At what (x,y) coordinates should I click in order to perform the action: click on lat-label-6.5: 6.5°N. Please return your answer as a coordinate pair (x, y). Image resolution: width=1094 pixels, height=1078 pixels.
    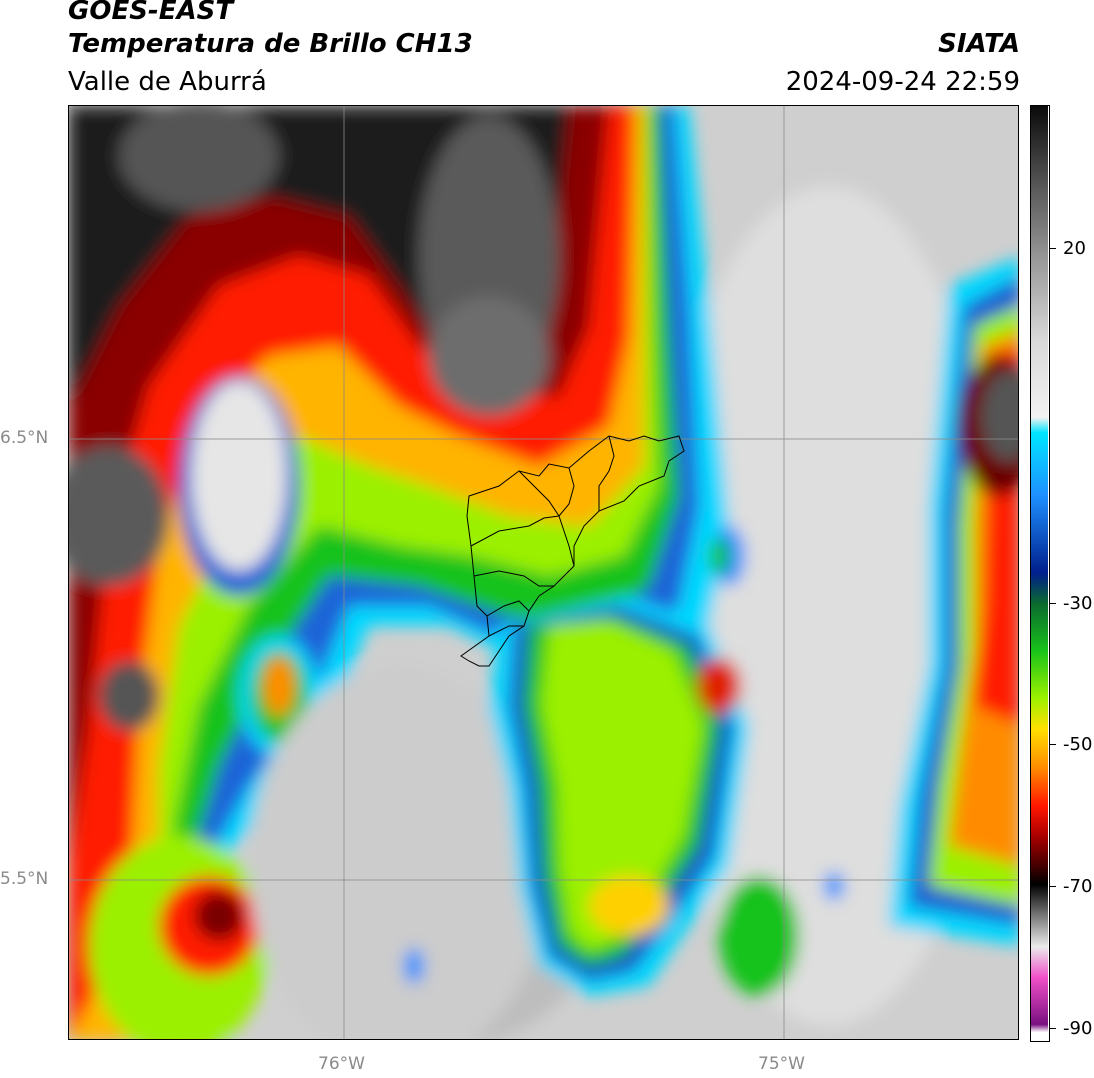
    Looking at the image, I should click on (24, 438).